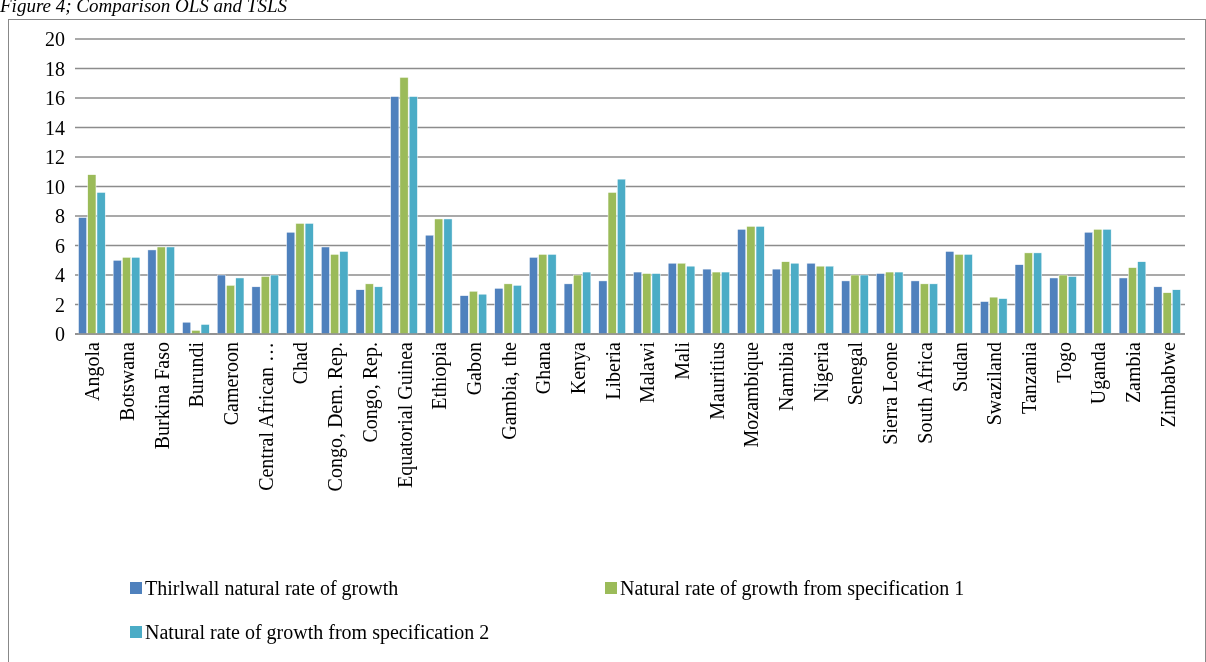 This screenshot has height=662, width=1206. Describe the element at coordinates (1064, 362) in the screenshot. I see `x-tick-label: Togo` at that location.